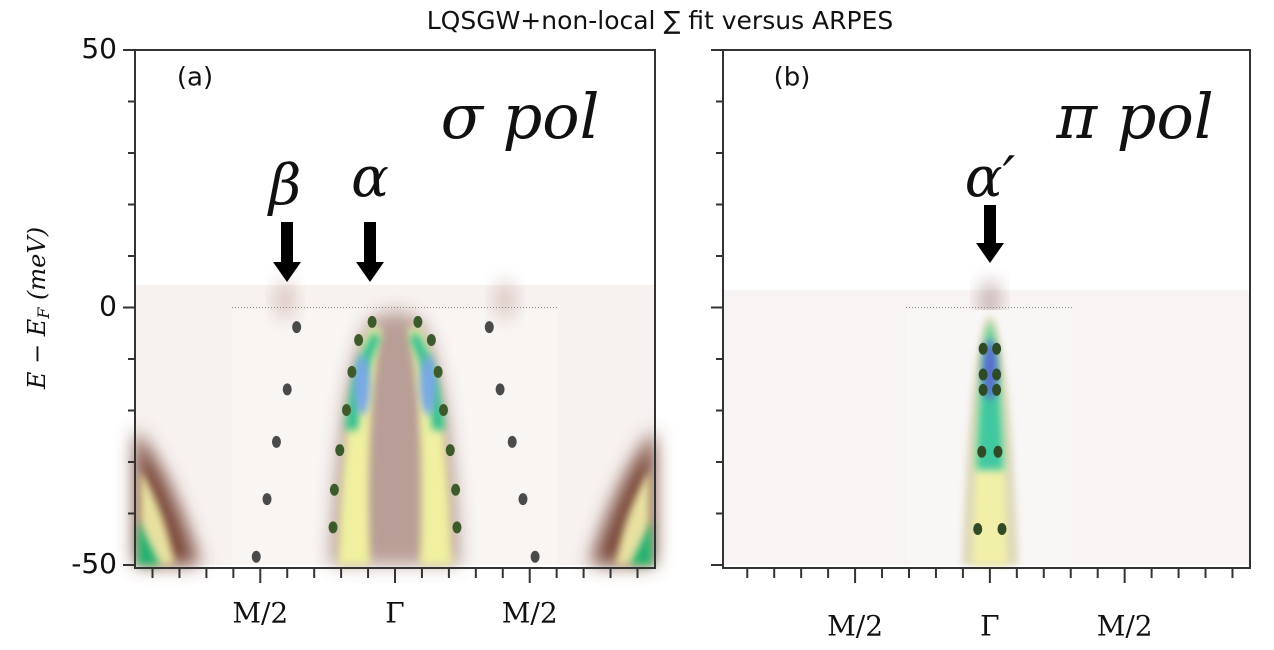 This screenshot has width=1274, height=650. Describe the element at coordinates (990, 178) in the screenshot. I see `band-label: α′` at that location.